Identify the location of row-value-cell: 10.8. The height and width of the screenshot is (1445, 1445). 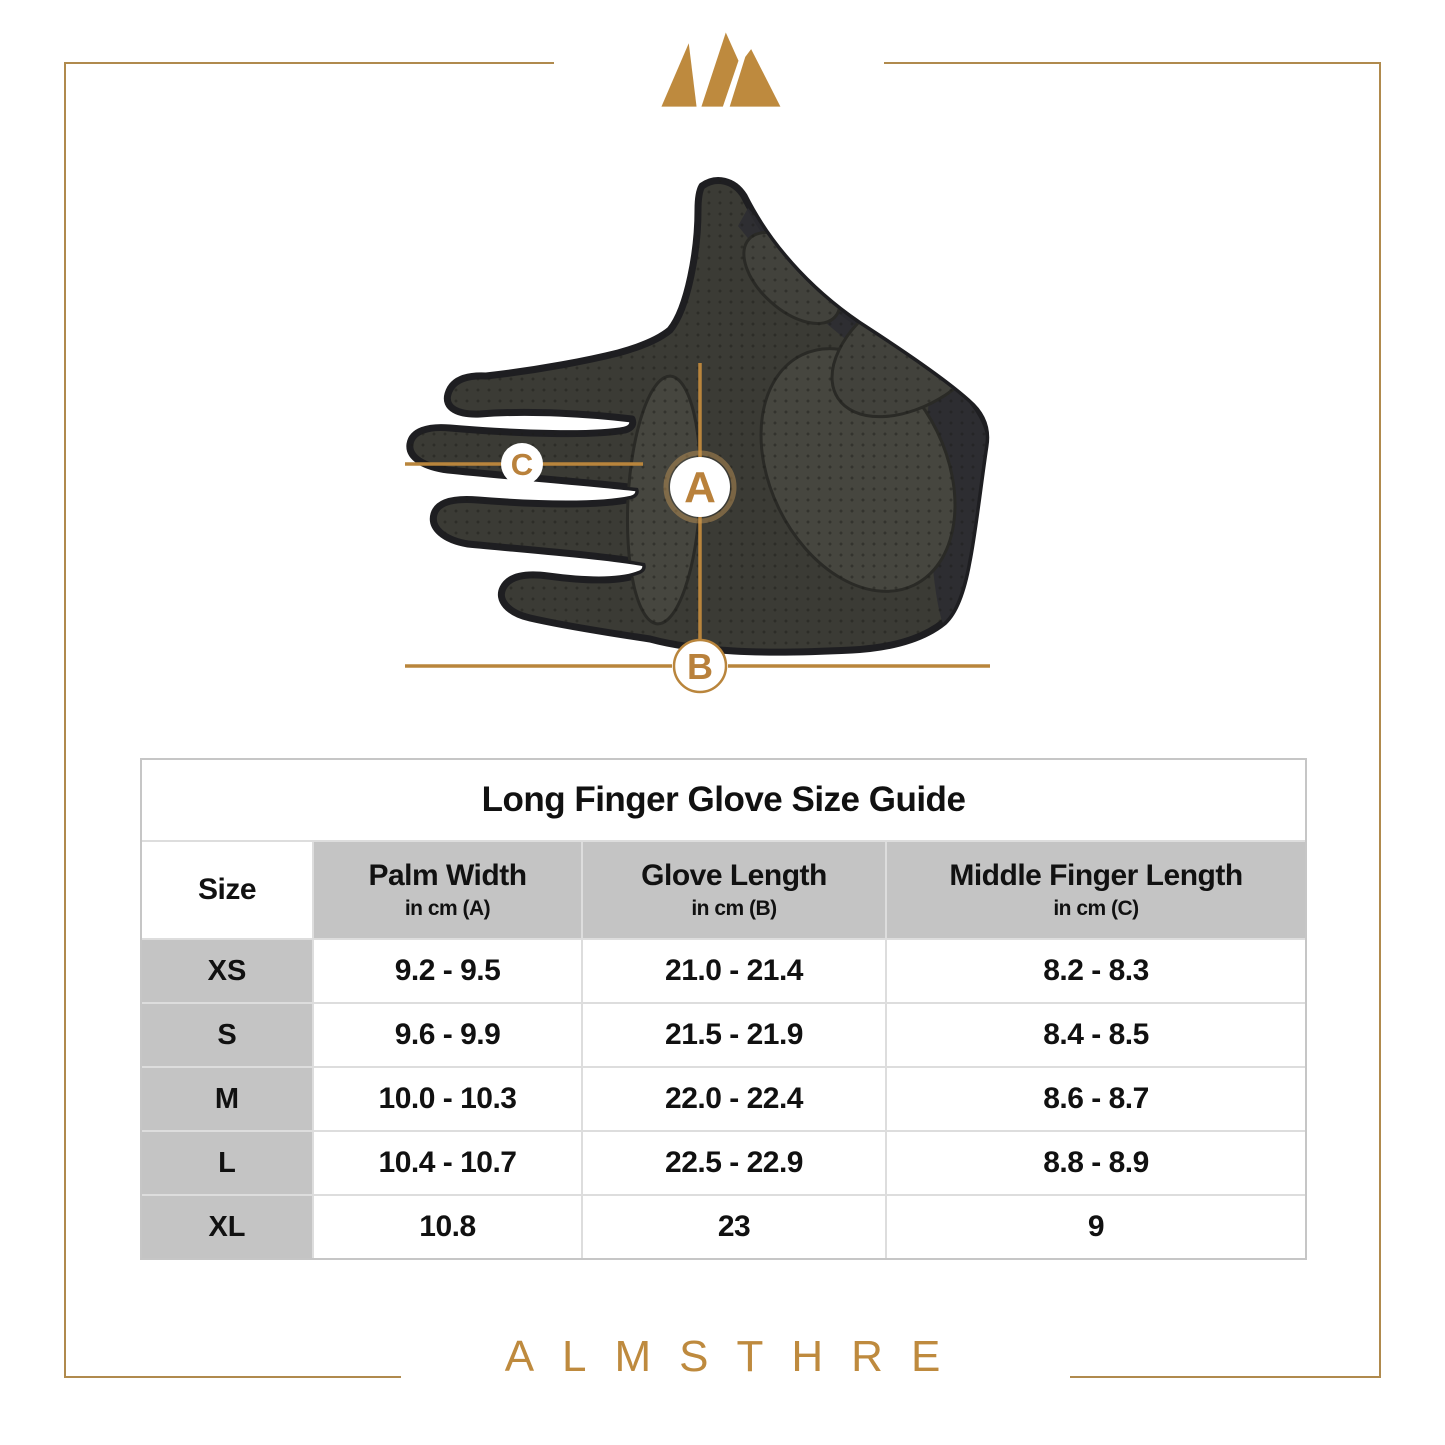
(447, 1227).